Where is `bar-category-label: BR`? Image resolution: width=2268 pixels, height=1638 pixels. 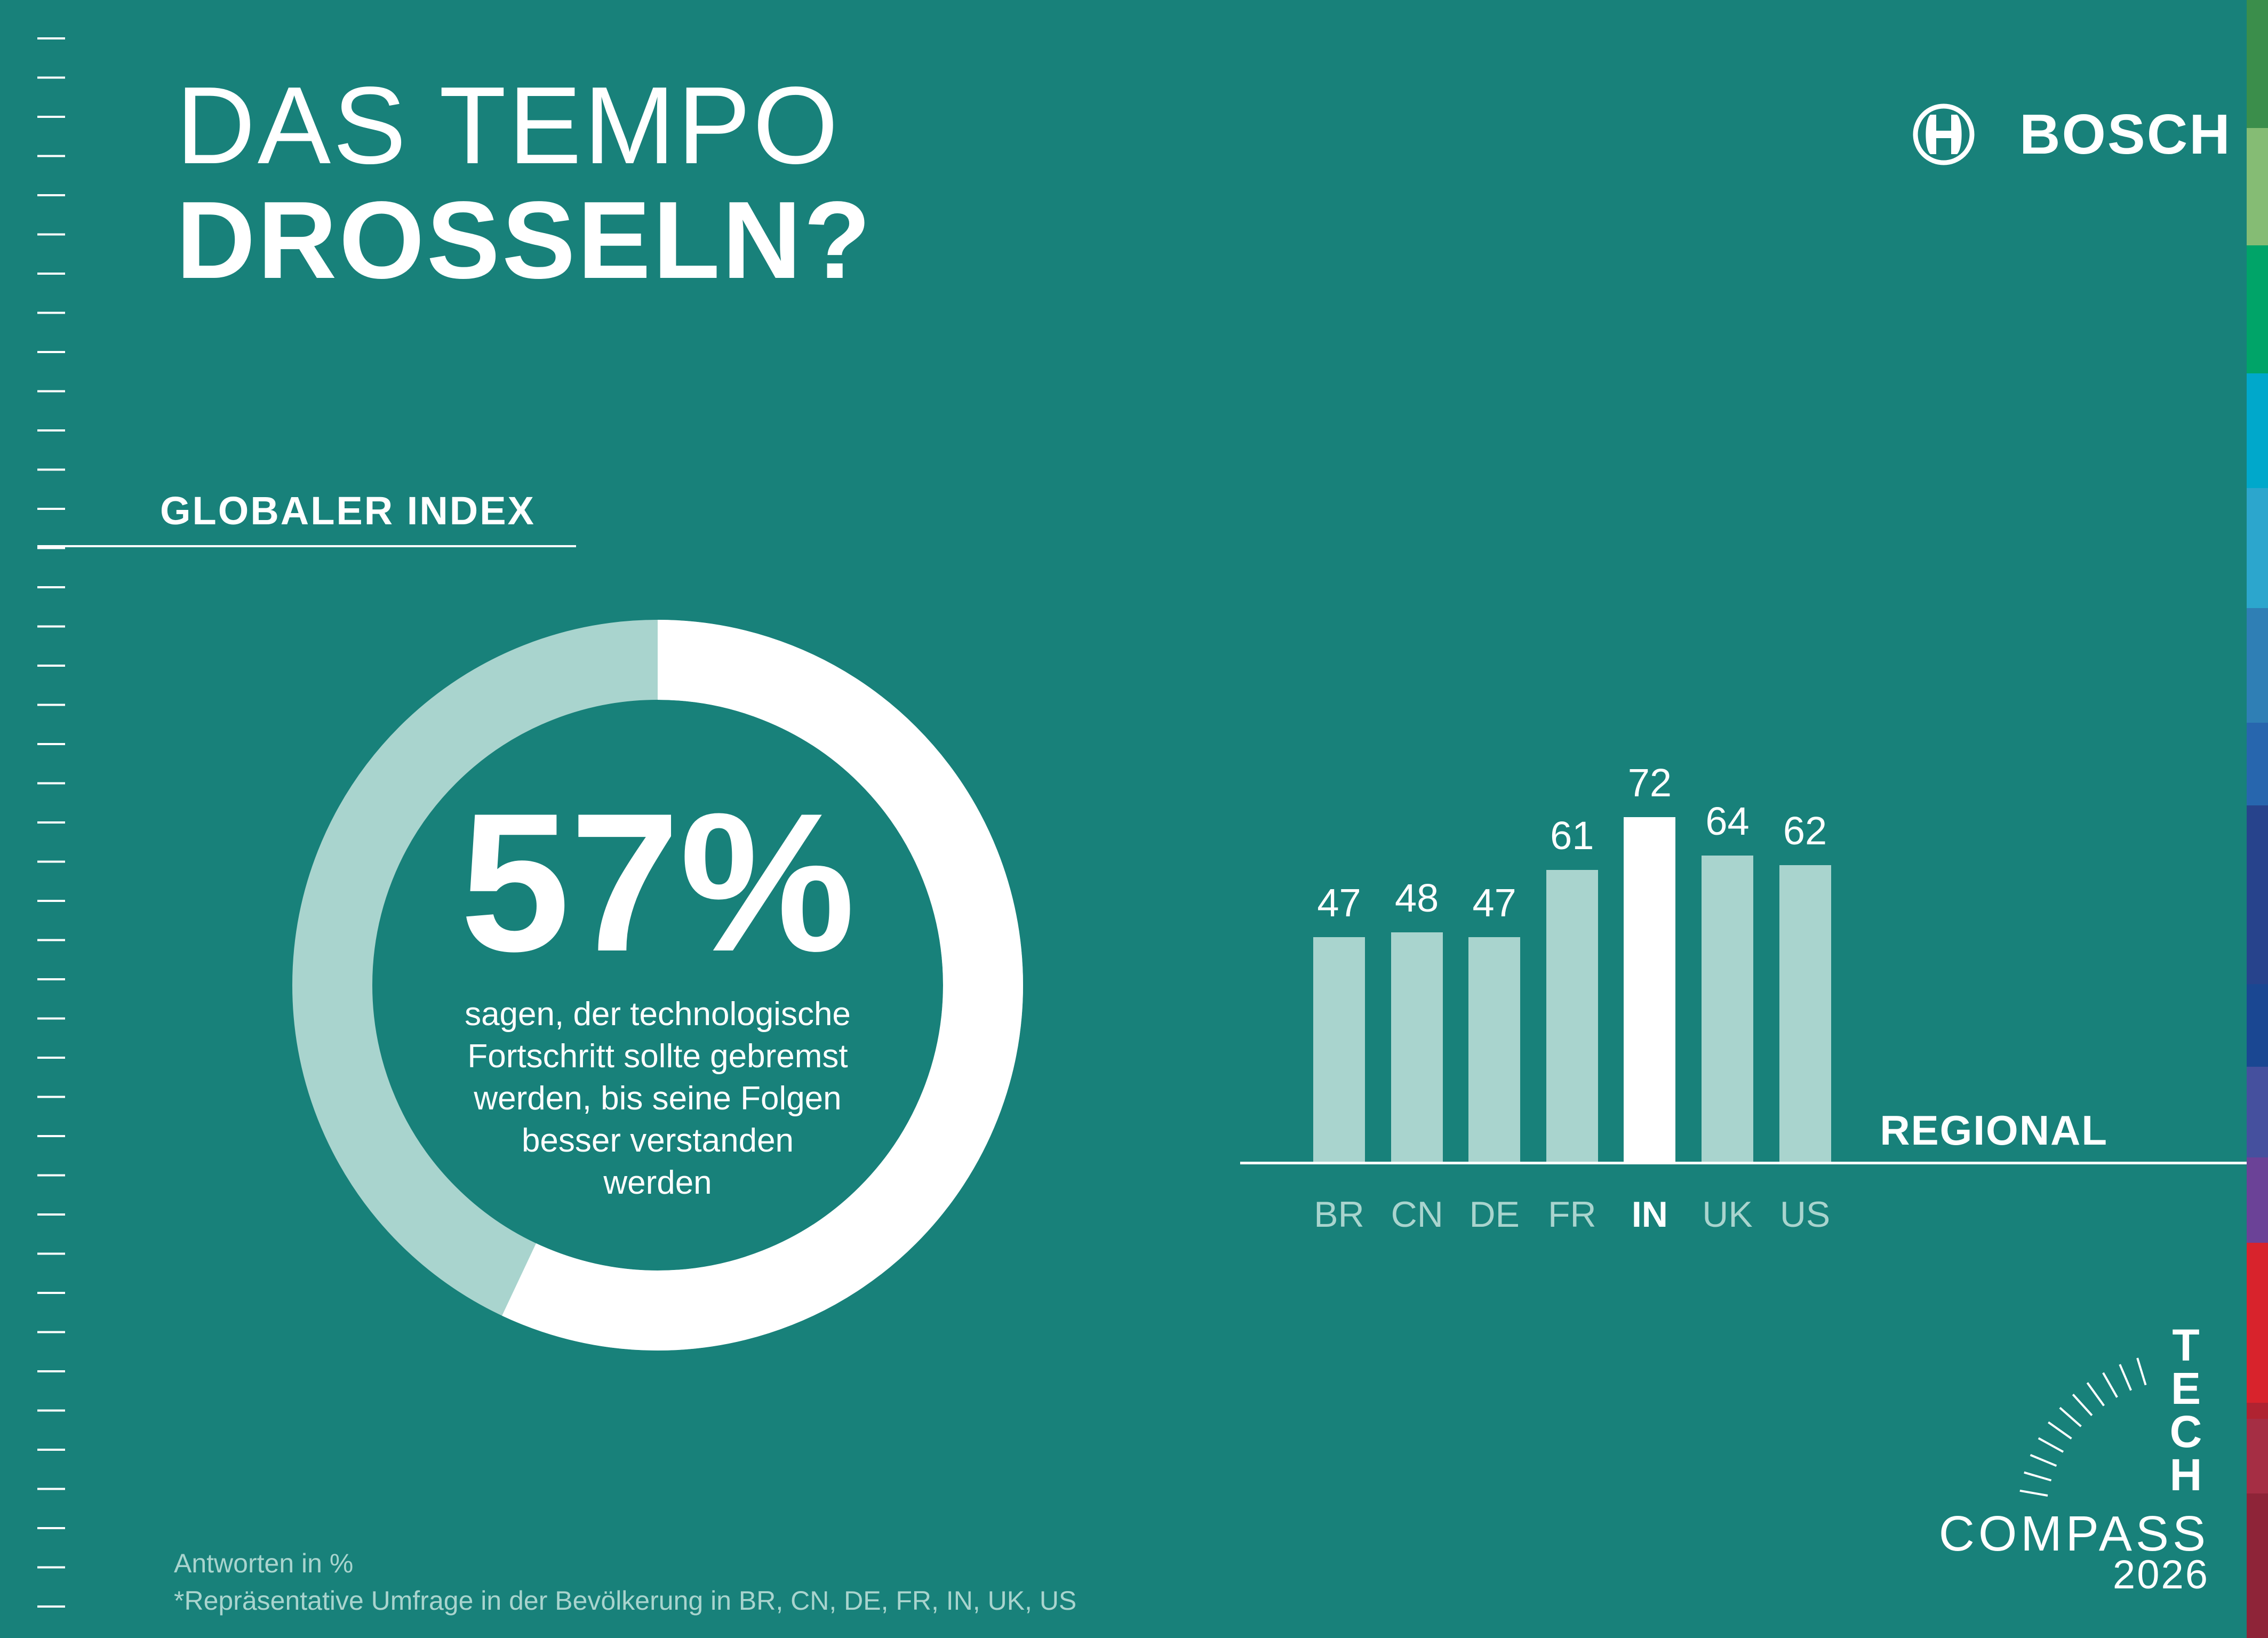
bar-category-label: BR is located at coordinates (1339, 1214).